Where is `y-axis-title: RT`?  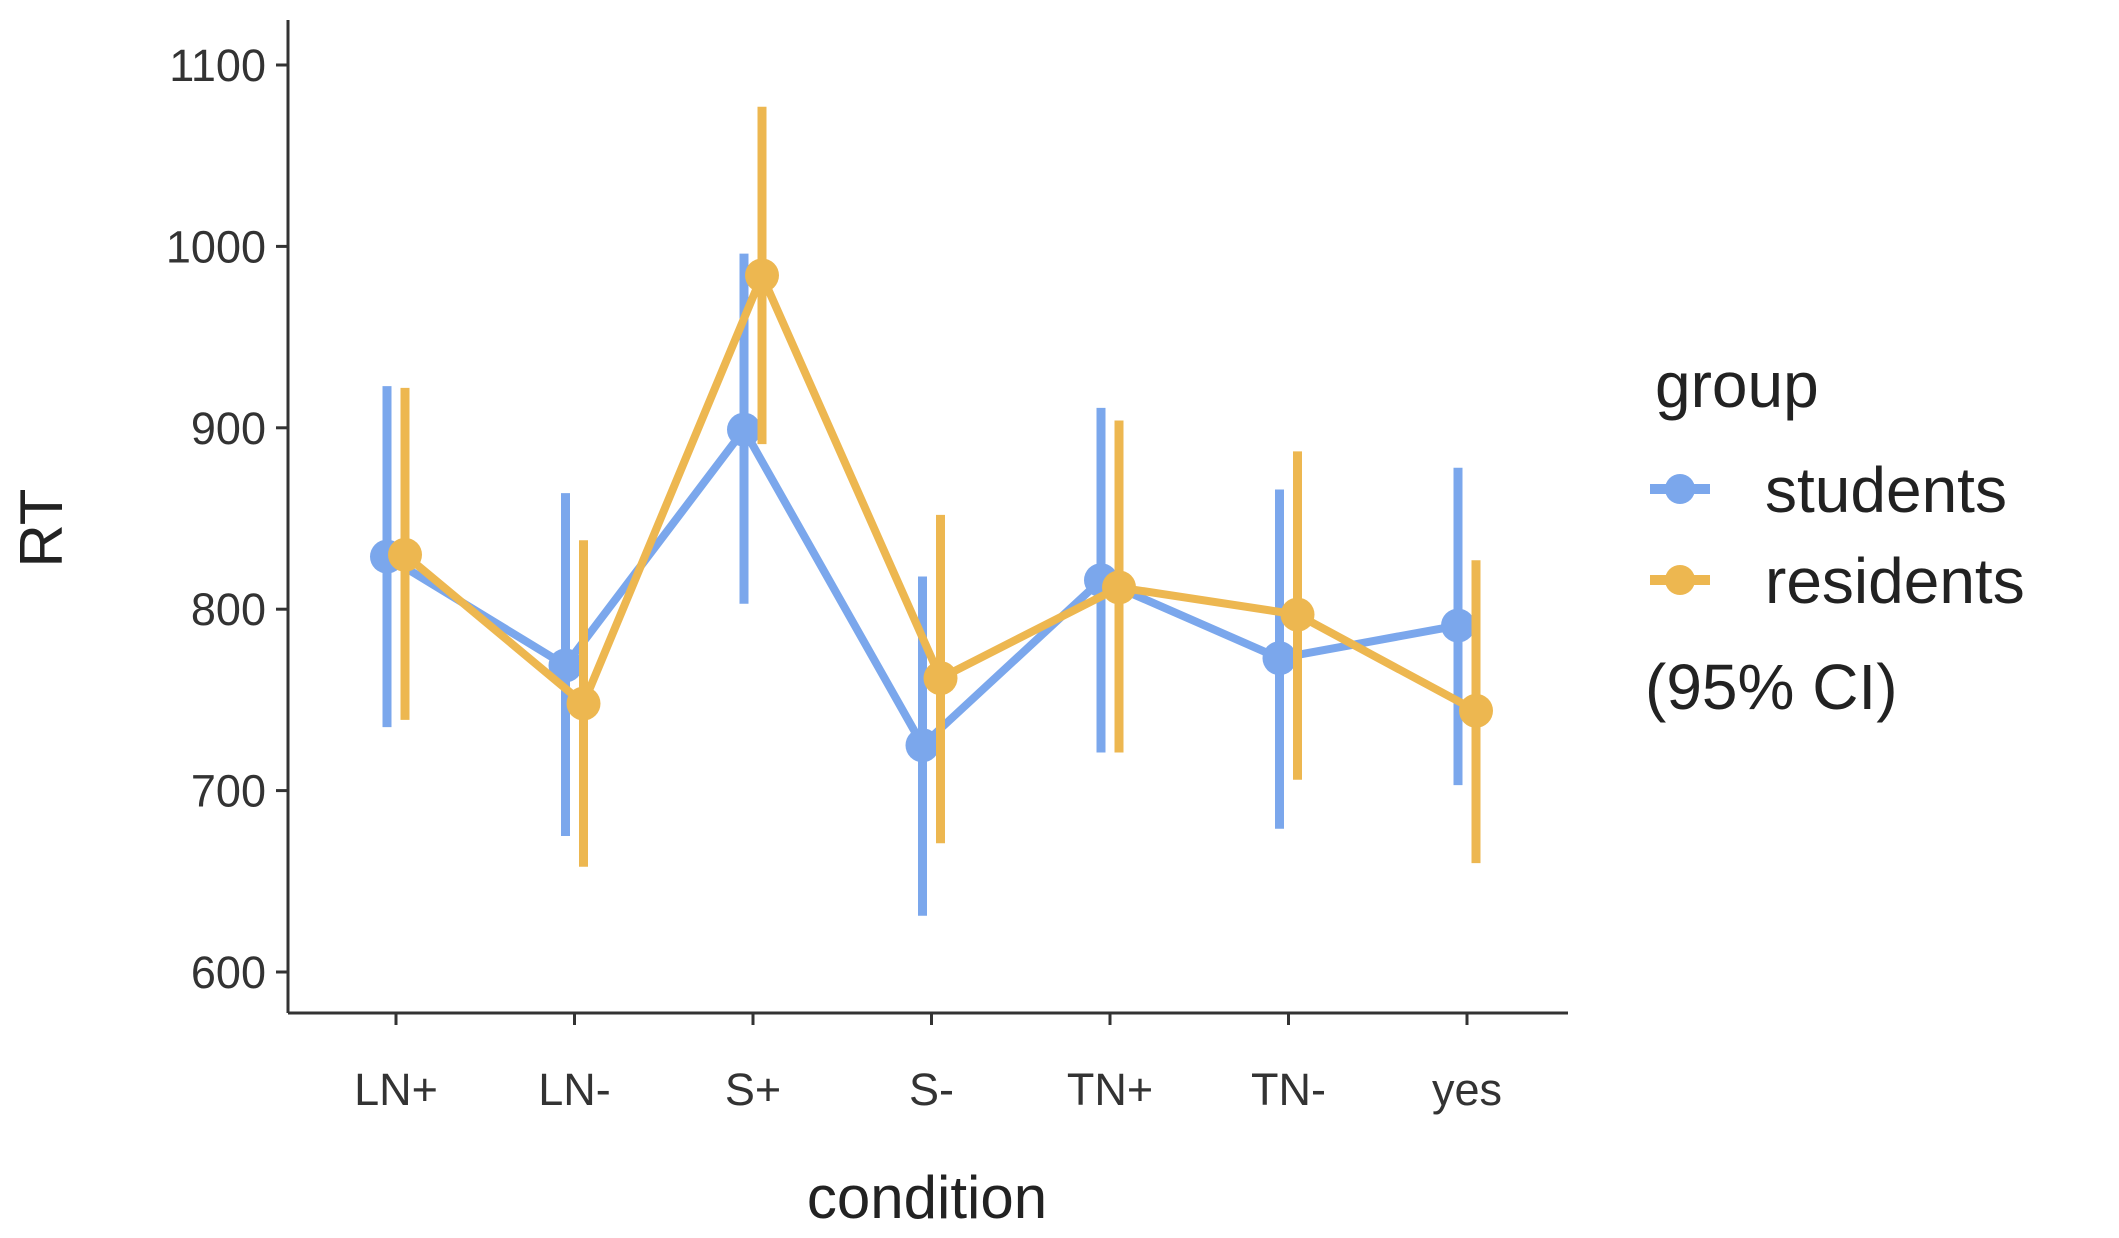 y-axis-title: RT is located at coordinates (41, 528).